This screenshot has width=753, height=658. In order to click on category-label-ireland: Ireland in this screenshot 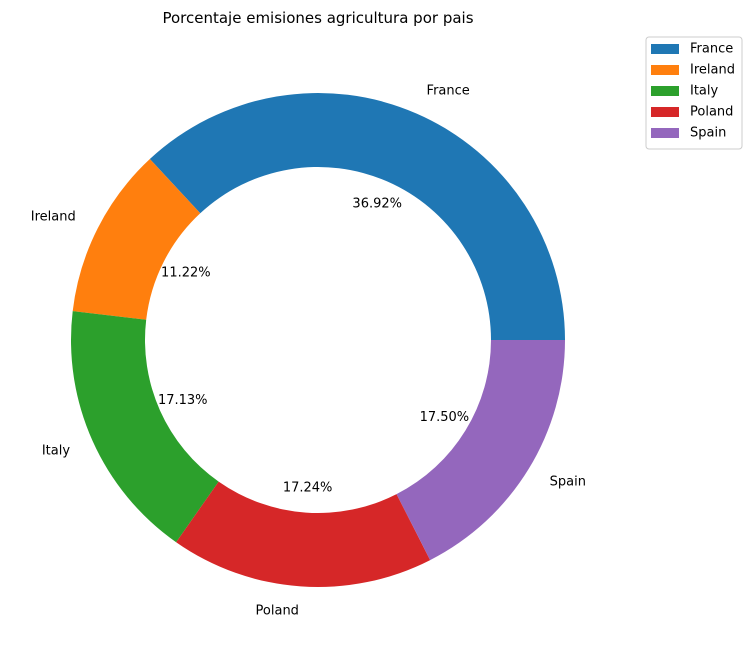, I will do `click(53, 217)`.